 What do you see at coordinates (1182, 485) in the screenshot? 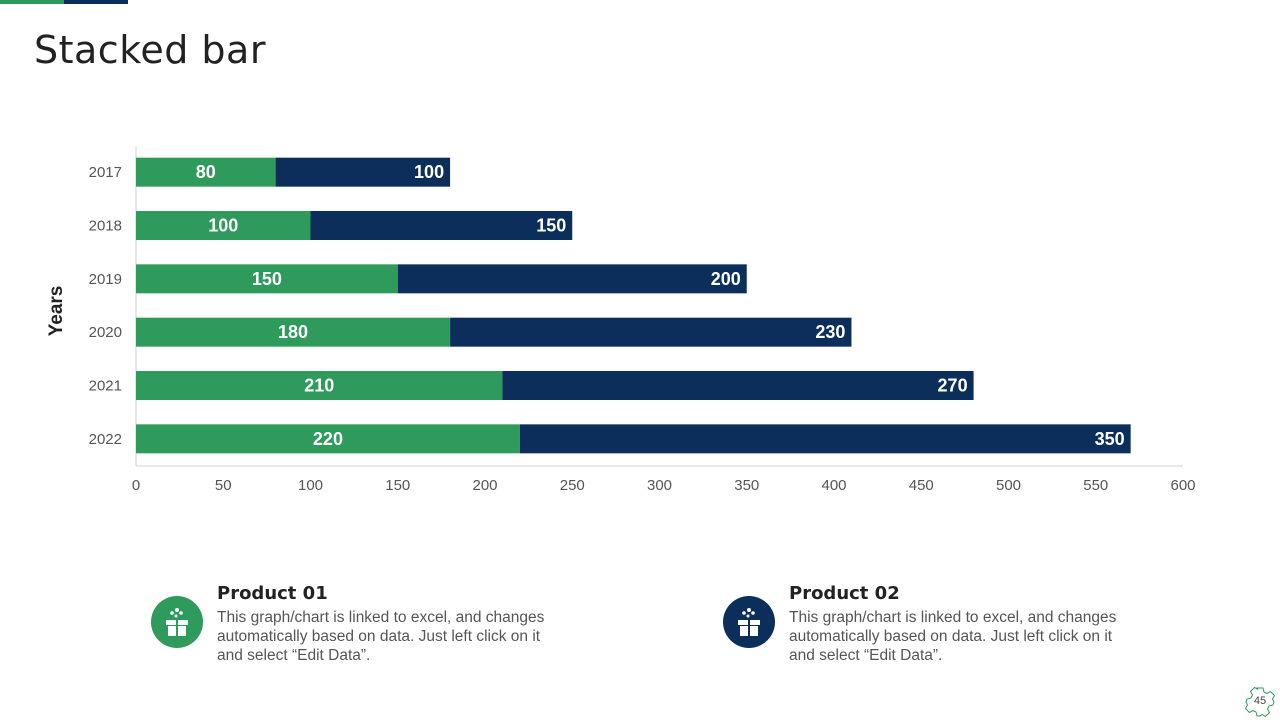
I see `x-tick-label: 600` at bounding box center [1182, 485].